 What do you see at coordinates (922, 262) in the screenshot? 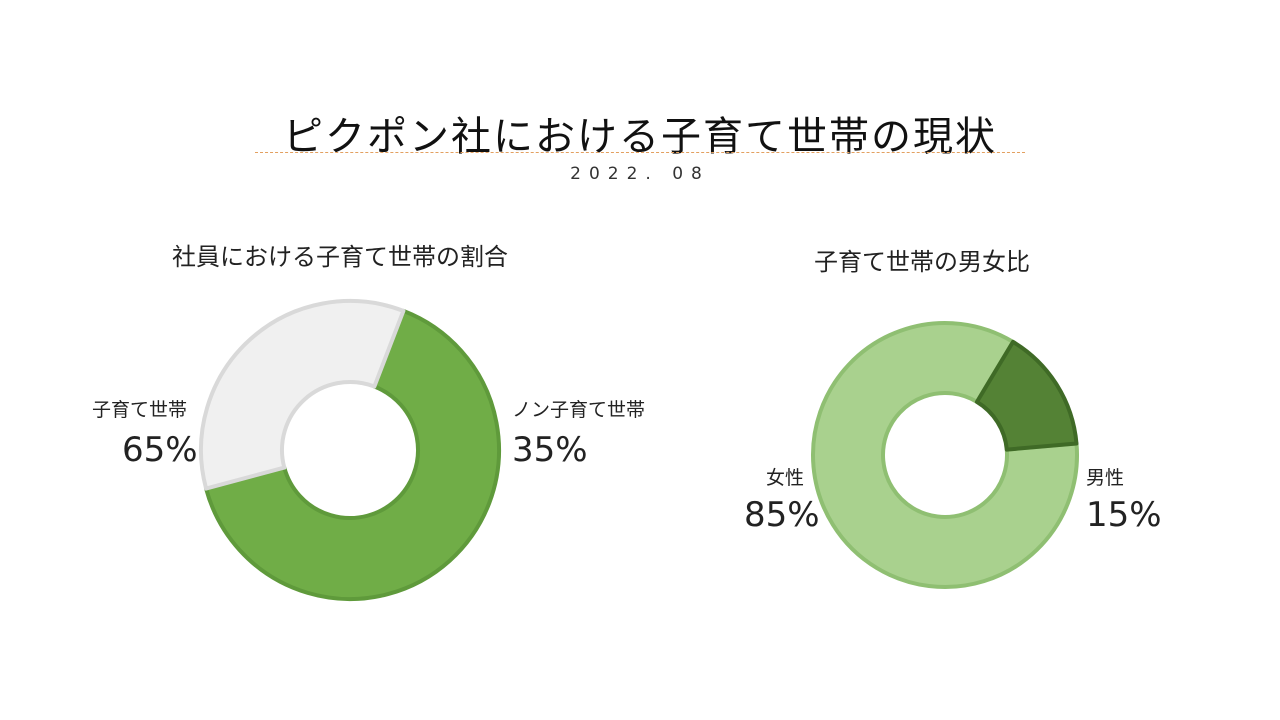
I see `chart2-title: 子育て世帯の男女比` at bounding box center [922, 262].